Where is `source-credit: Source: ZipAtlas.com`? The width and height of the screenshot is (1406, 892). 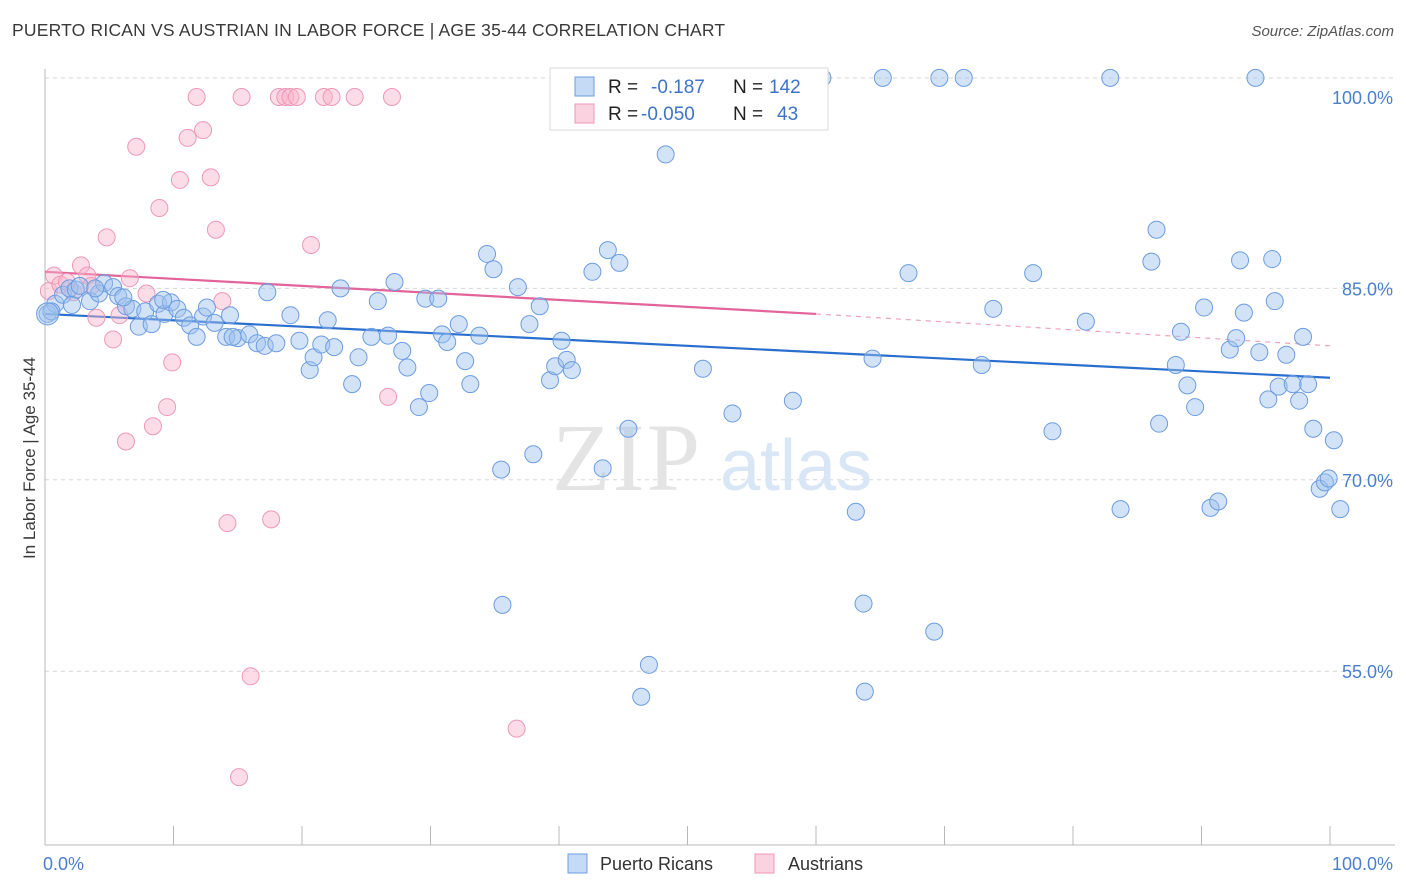 source-credit: Source: ZipAtlas.com is located at coordinates (1322, 31).